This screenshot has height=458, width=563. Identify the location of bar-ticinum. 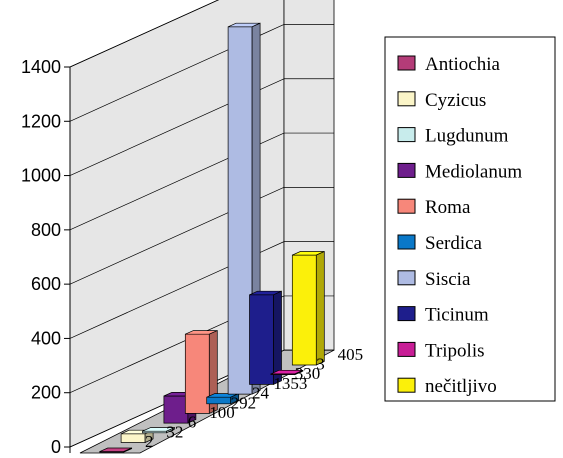
(265, 337).